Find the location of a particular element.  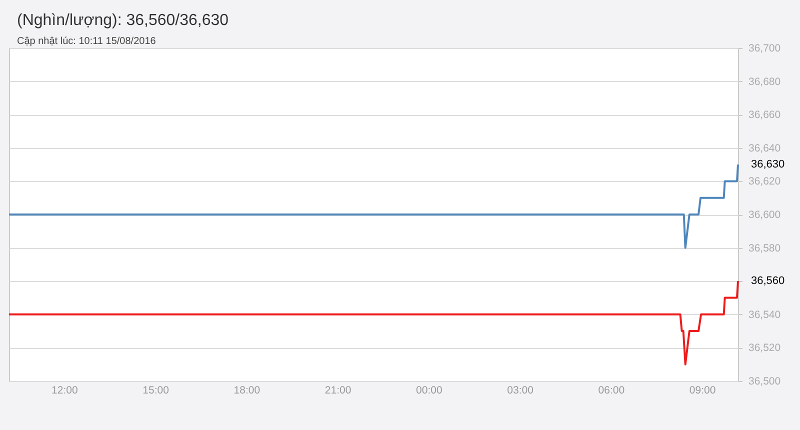

x-tick-label: 00:00 is located at coordinates (429, 390).